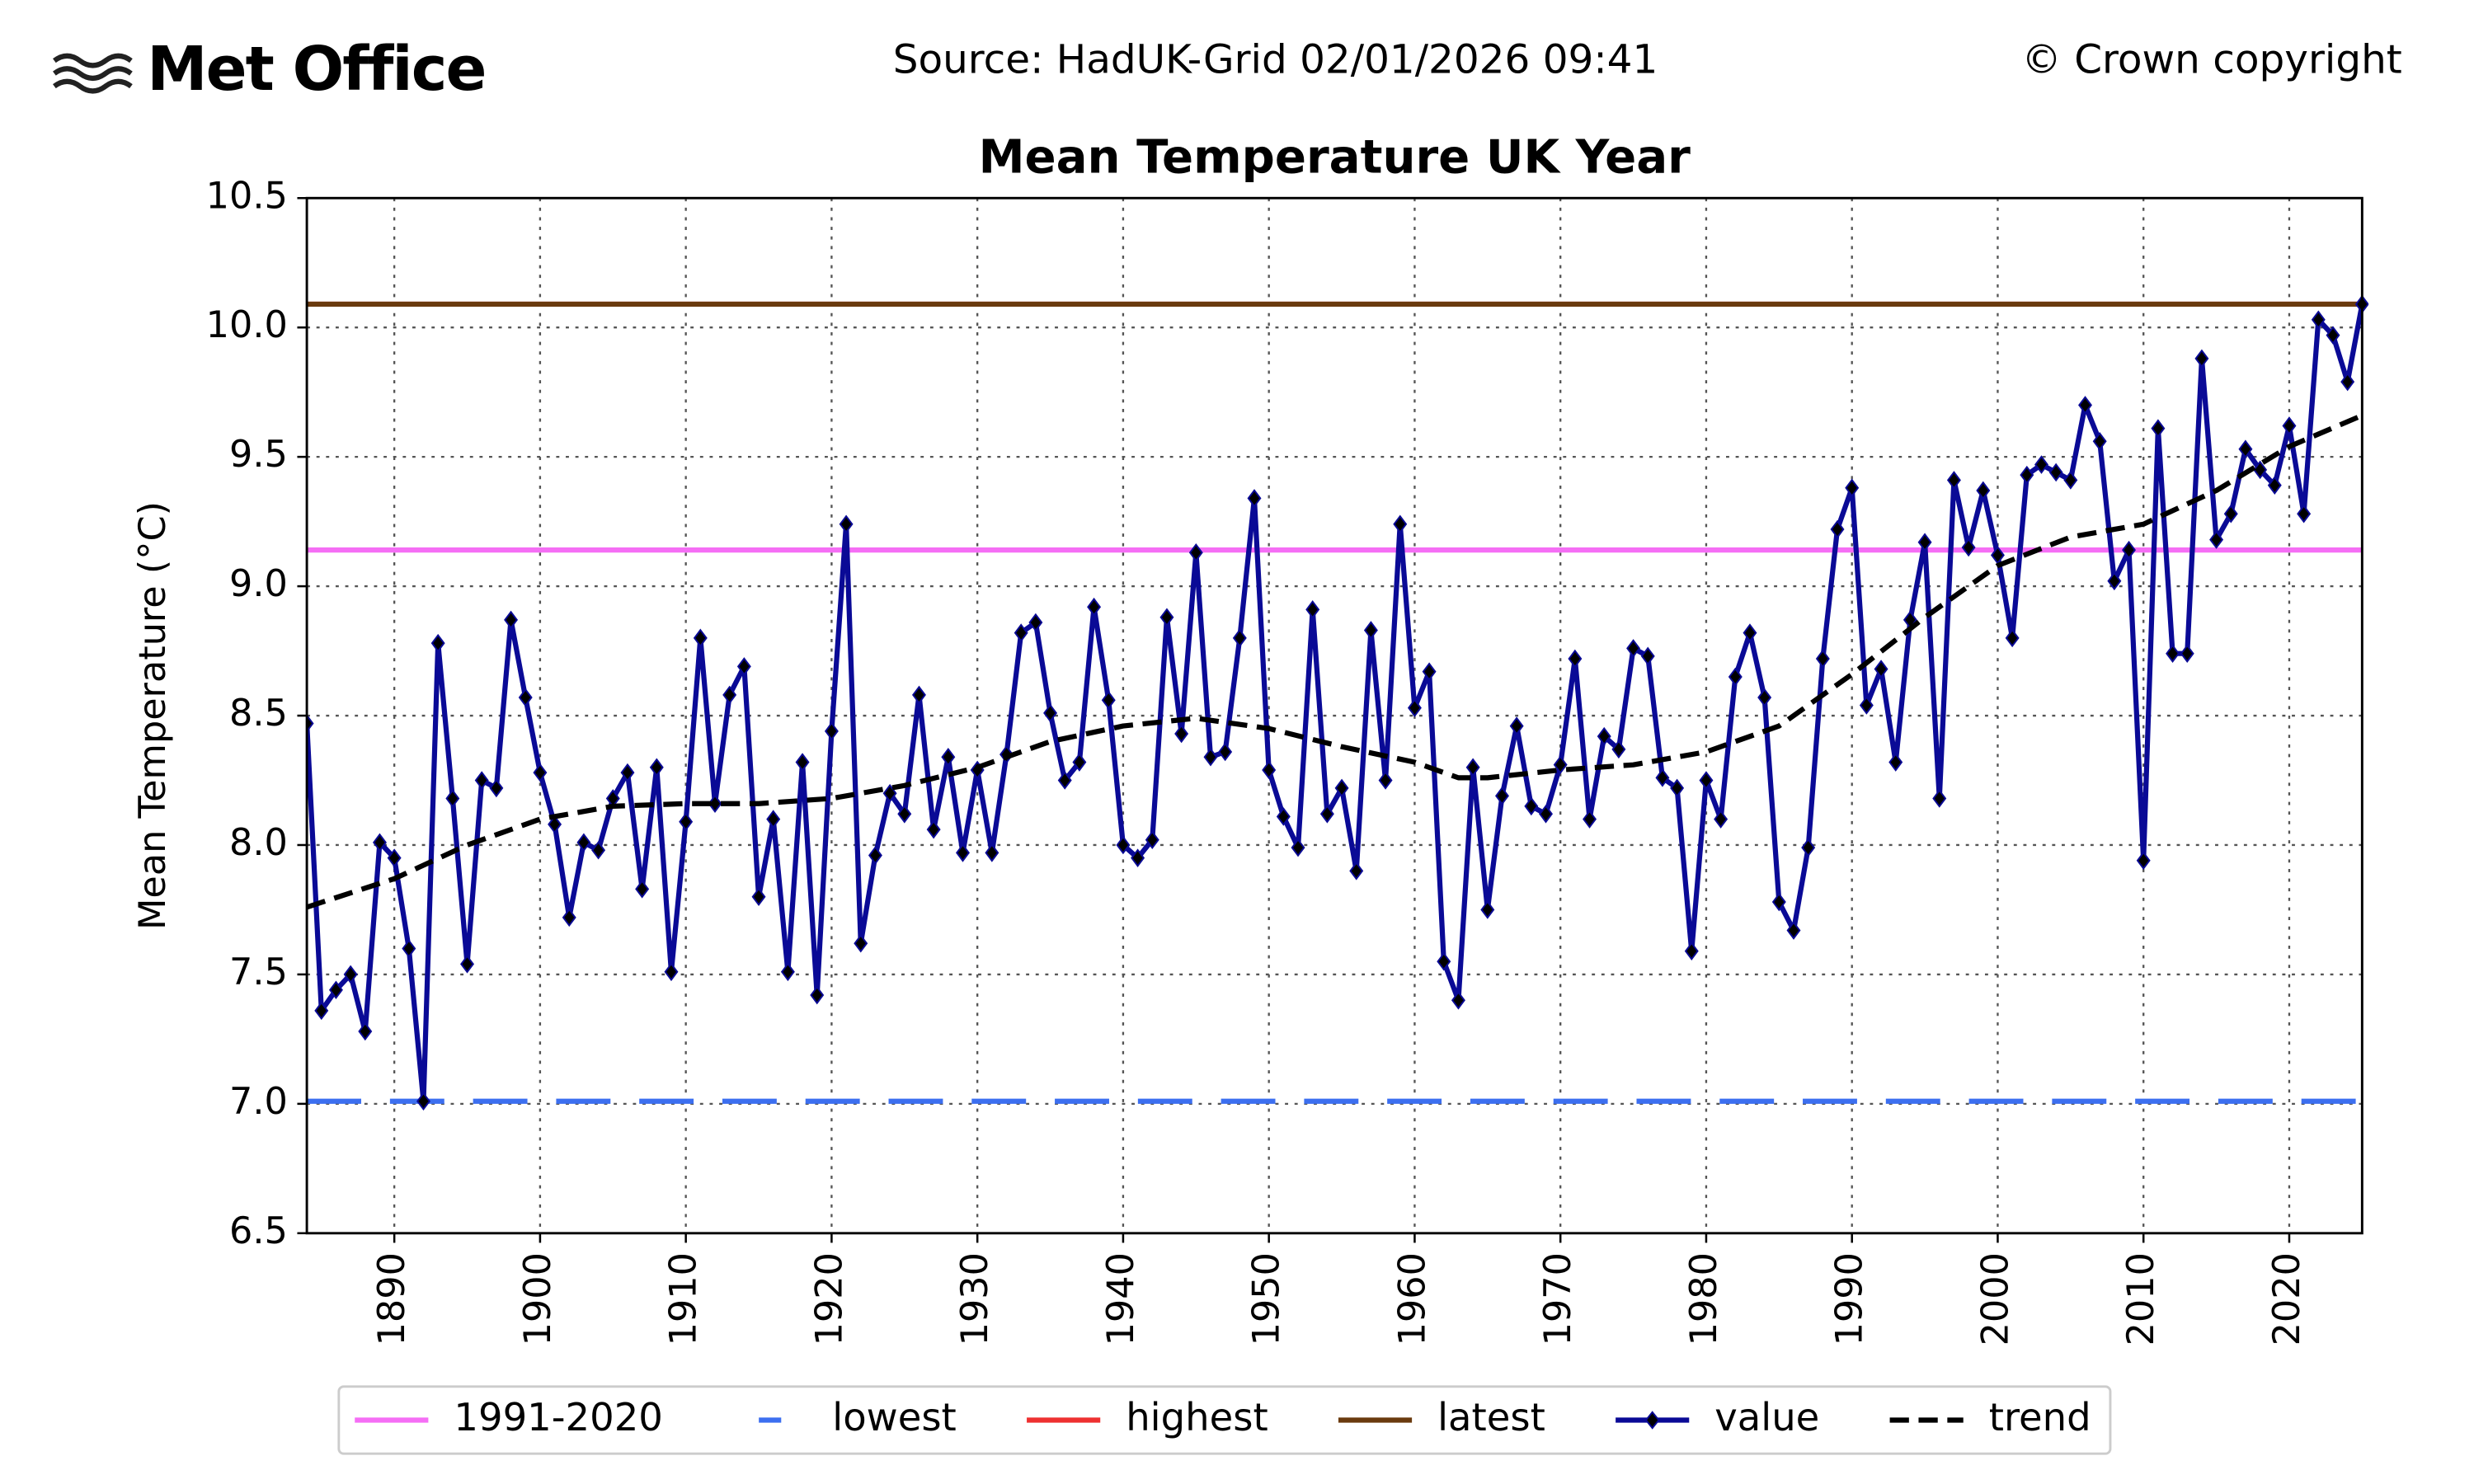  What do you see at coordinates (1849, 1298) in the screenshot?
I see `x-tick-label: 1990` at bounding box center [1849, 1298].